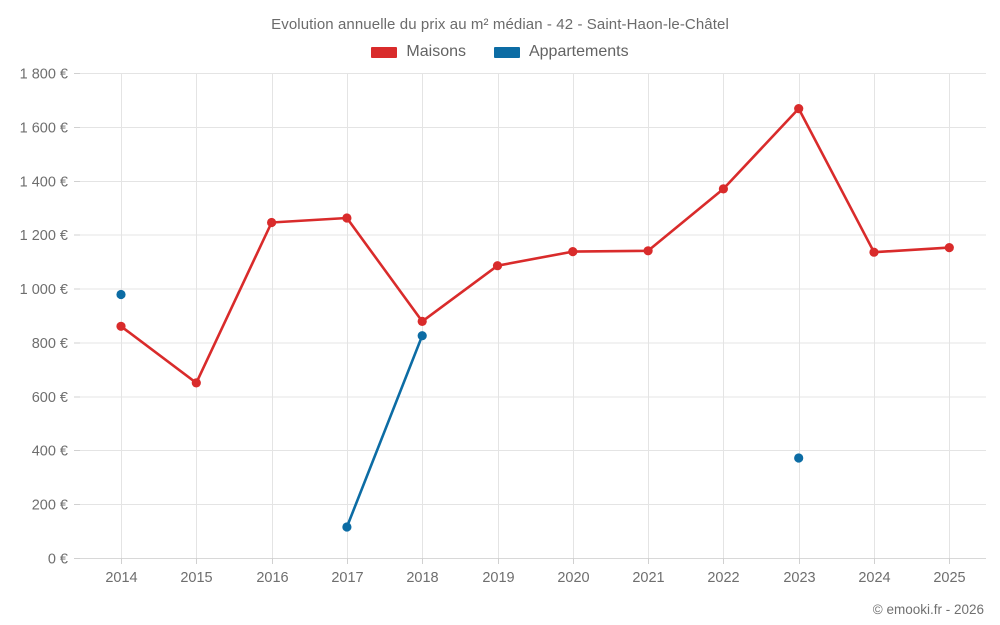 This screenshot has height=625, width=1000. Describe the element at coordinates (384, 431) in the screenshot. I see `series-line-appartements` at that location.